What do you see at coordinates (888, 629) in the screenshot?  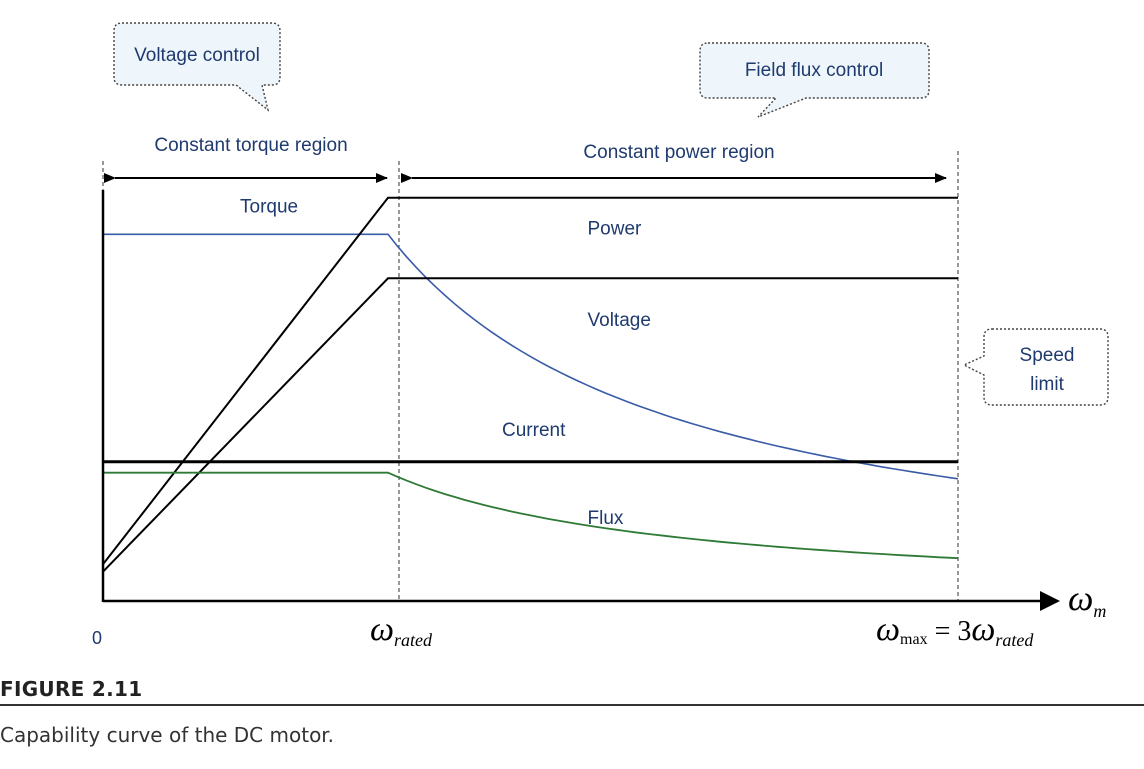 I see `max-speed-symbol: ω` at bounding box center [888, 629].